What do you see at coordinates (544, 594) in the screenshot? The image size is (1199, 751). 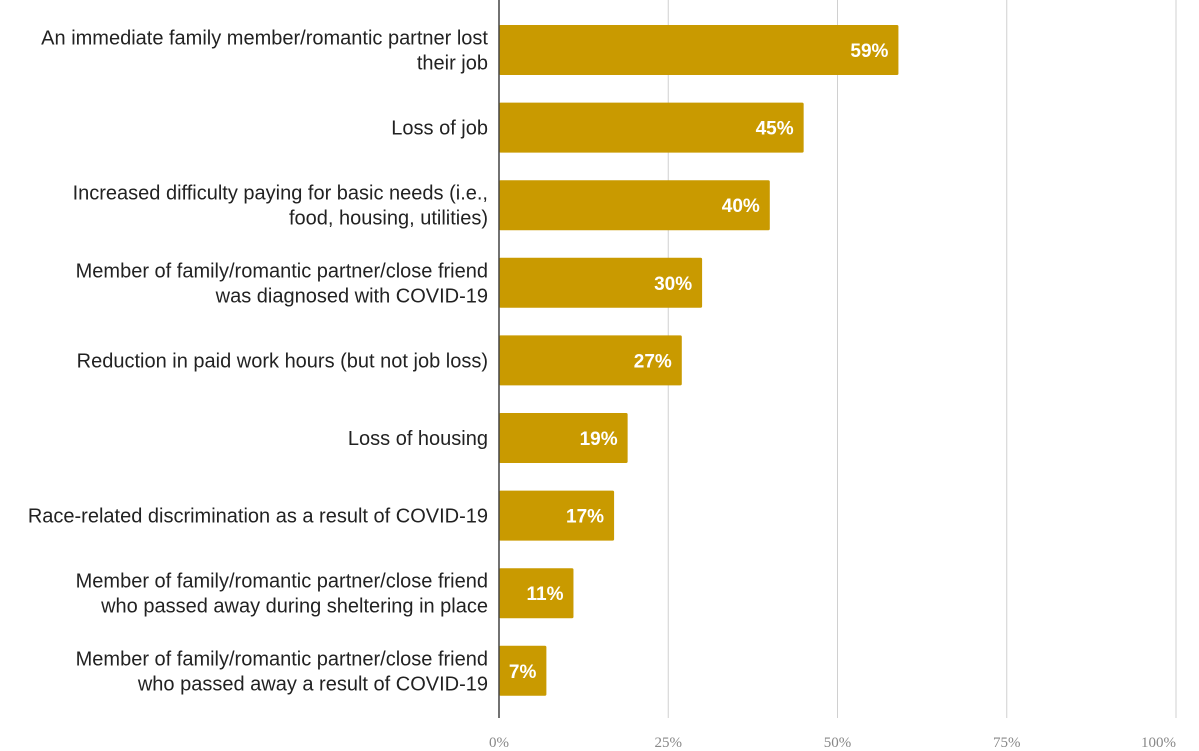 I see `bar-value-label: 11%` at bounding box center [544, 594].